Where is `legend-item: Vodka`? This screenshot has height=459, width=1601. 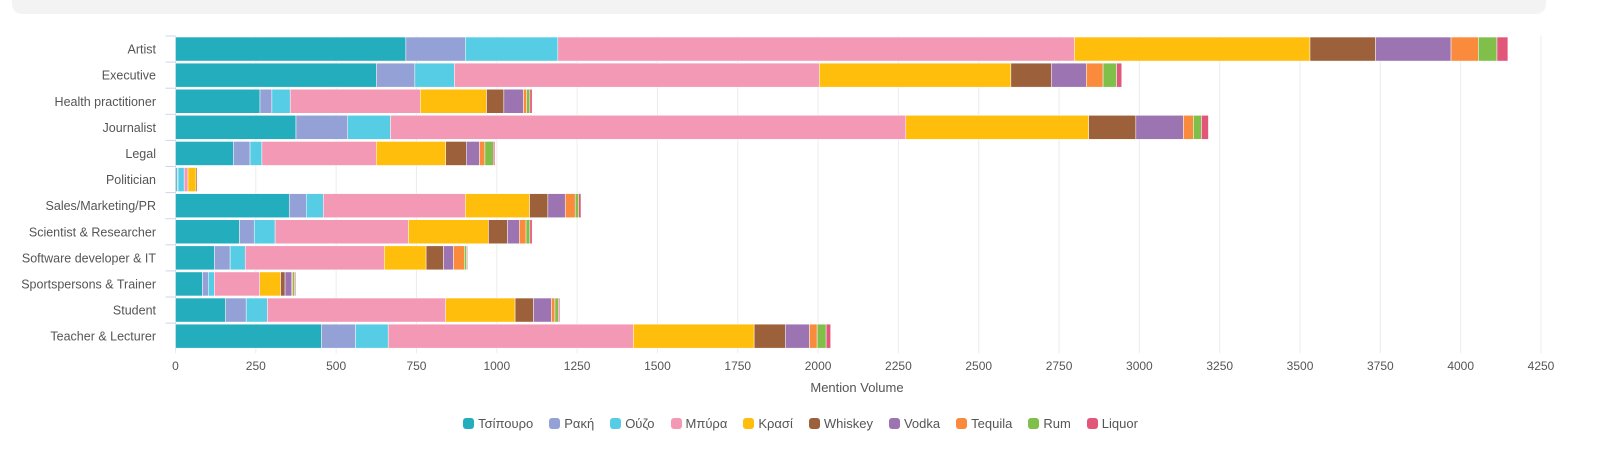
legend-item: Vodka is located at coordinates (914, 423).